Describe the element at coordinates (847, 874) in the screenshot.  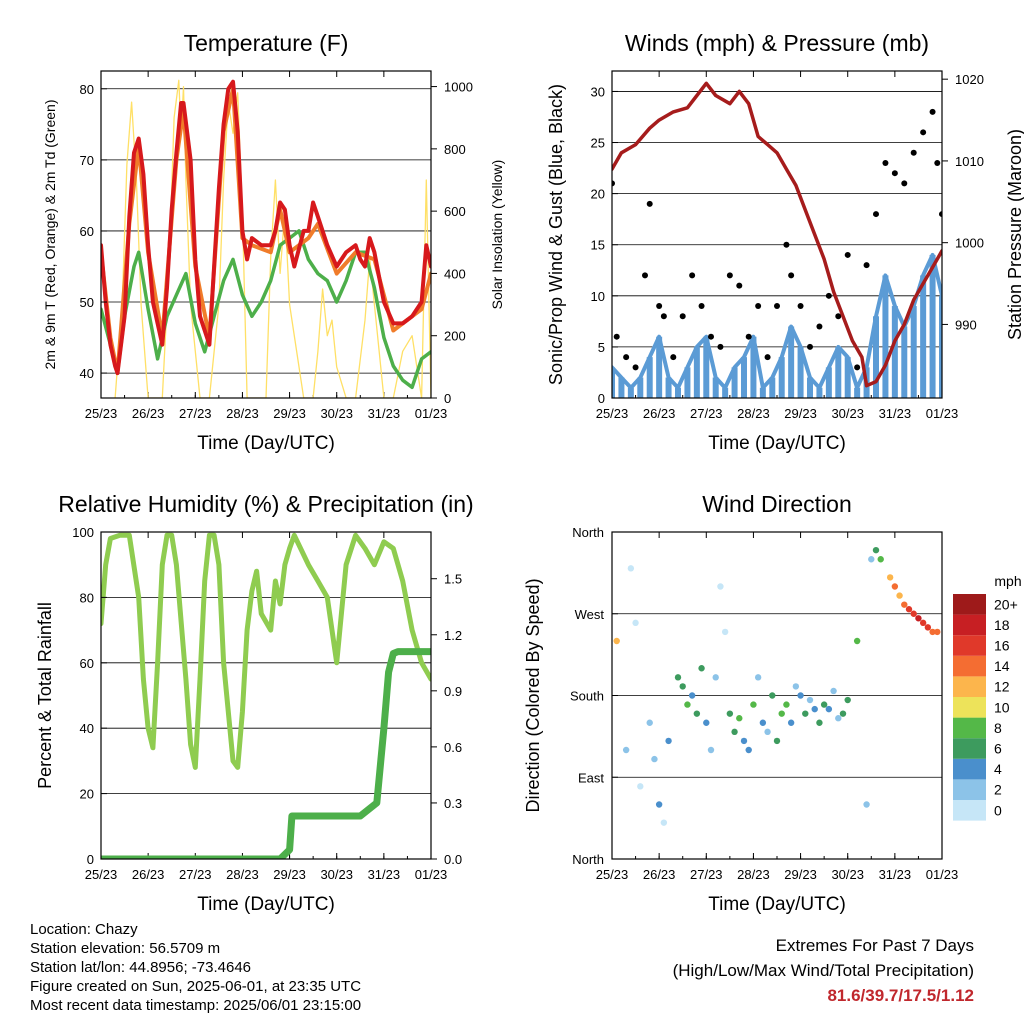
I see `direction-xtick-label: 30/23` at that location.